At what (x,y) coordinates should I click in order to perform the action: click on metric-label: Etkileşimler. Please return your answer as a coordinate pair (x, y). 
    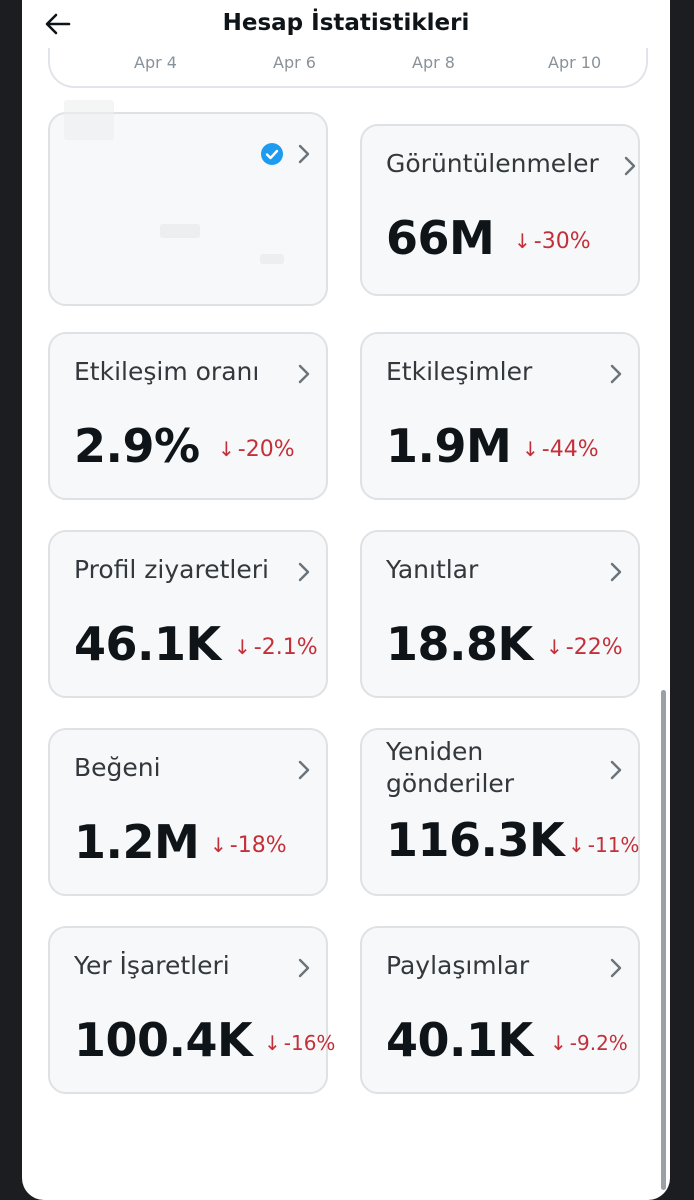
    Looking at the image, I should click on (459, 371).